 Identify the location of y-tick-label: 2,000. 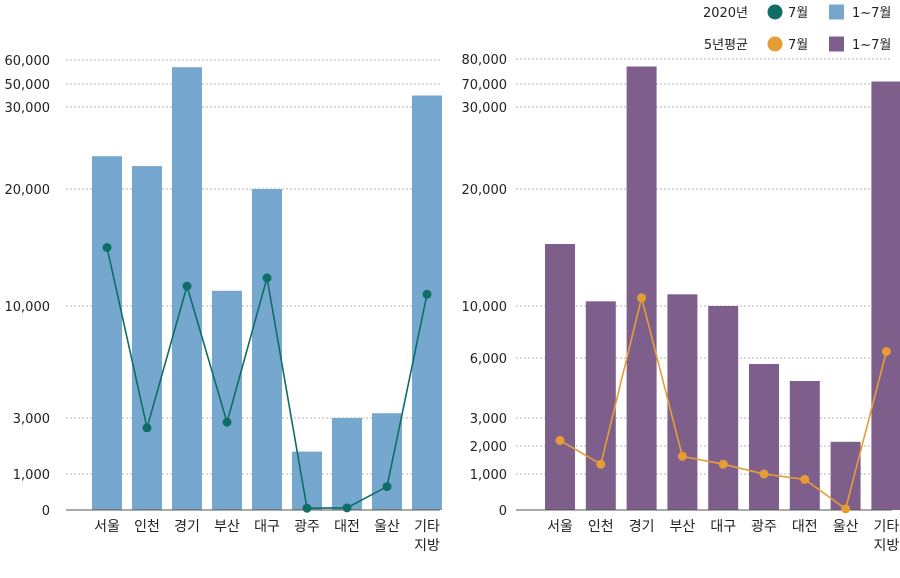
(488, 447).